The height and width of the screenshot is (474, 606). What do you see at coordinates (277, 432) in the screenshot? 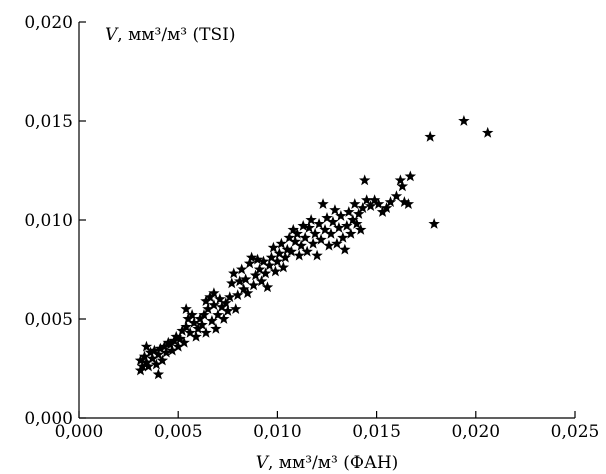
I see `x-tick-label: 0,010` at bounding box center [277, 432].